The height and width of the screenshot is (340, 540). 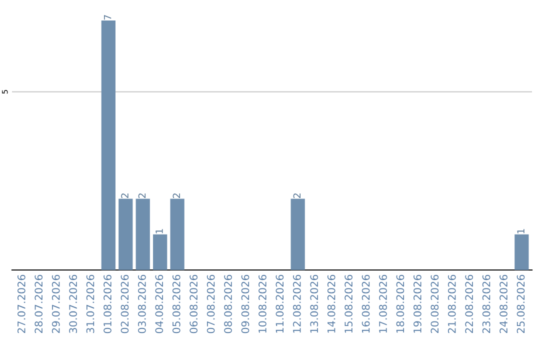 What do you see at coordinates (280, 303) in the screenshot?
I see `x-tick-label: 11.08.2026` at bounding box center [280, 303].